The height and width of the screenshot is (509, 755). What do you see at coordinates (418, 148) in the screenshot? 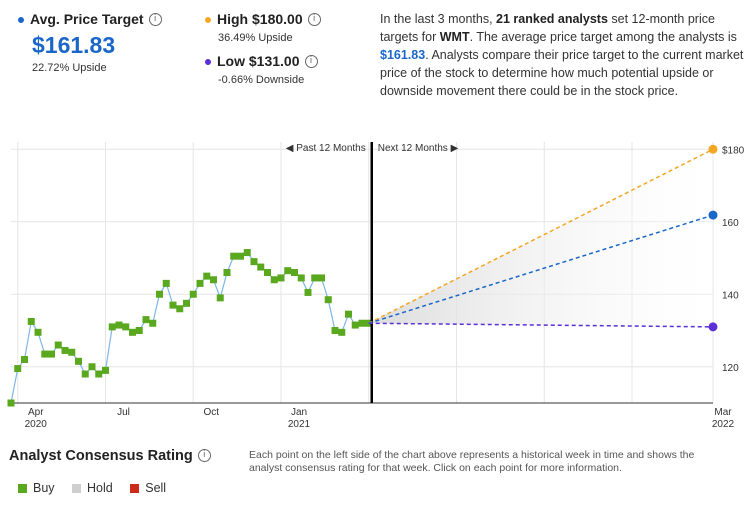
I see `next-12-months-label: Next 12 Months ▶` at bounding box center [418, 148].